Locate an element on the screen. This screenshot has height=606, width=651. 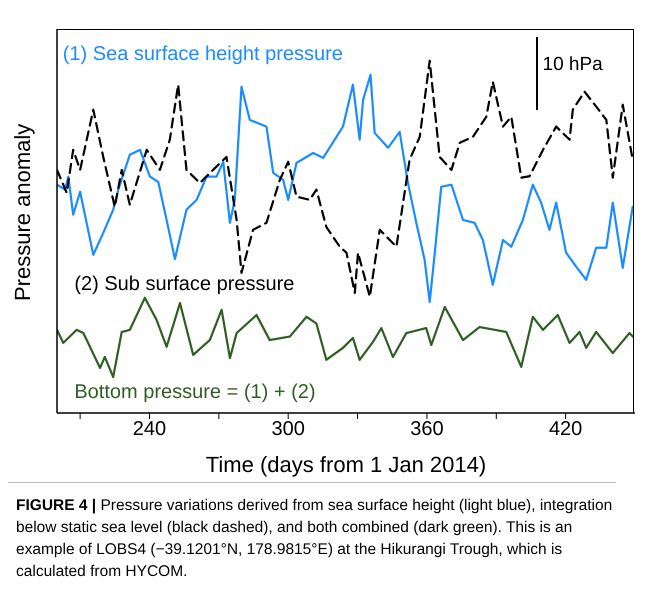
annotation: 10 hPa is located at coordinates (572, 65).